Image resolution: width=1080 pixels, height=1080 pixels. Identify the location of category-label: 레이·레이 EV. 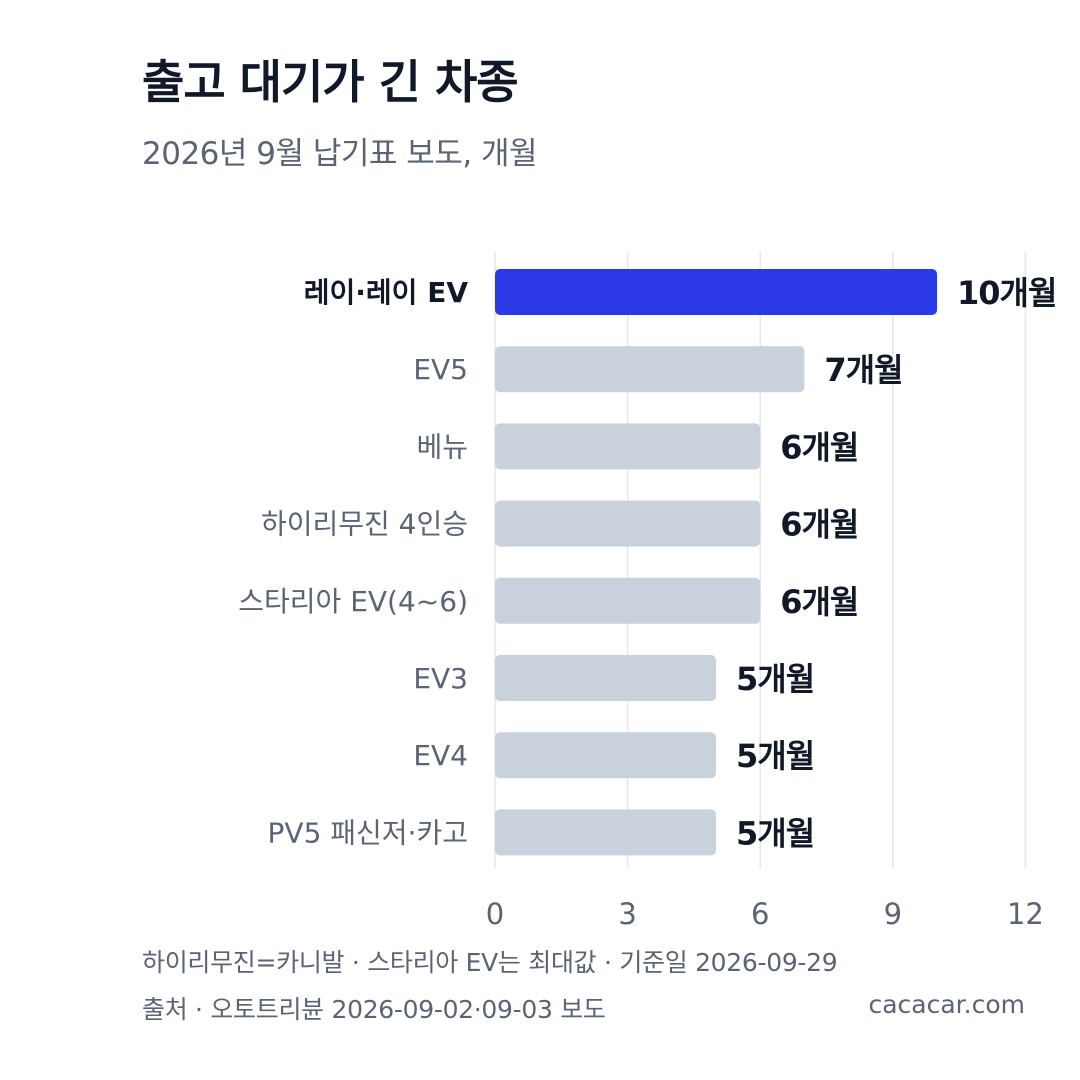
(386, 292).